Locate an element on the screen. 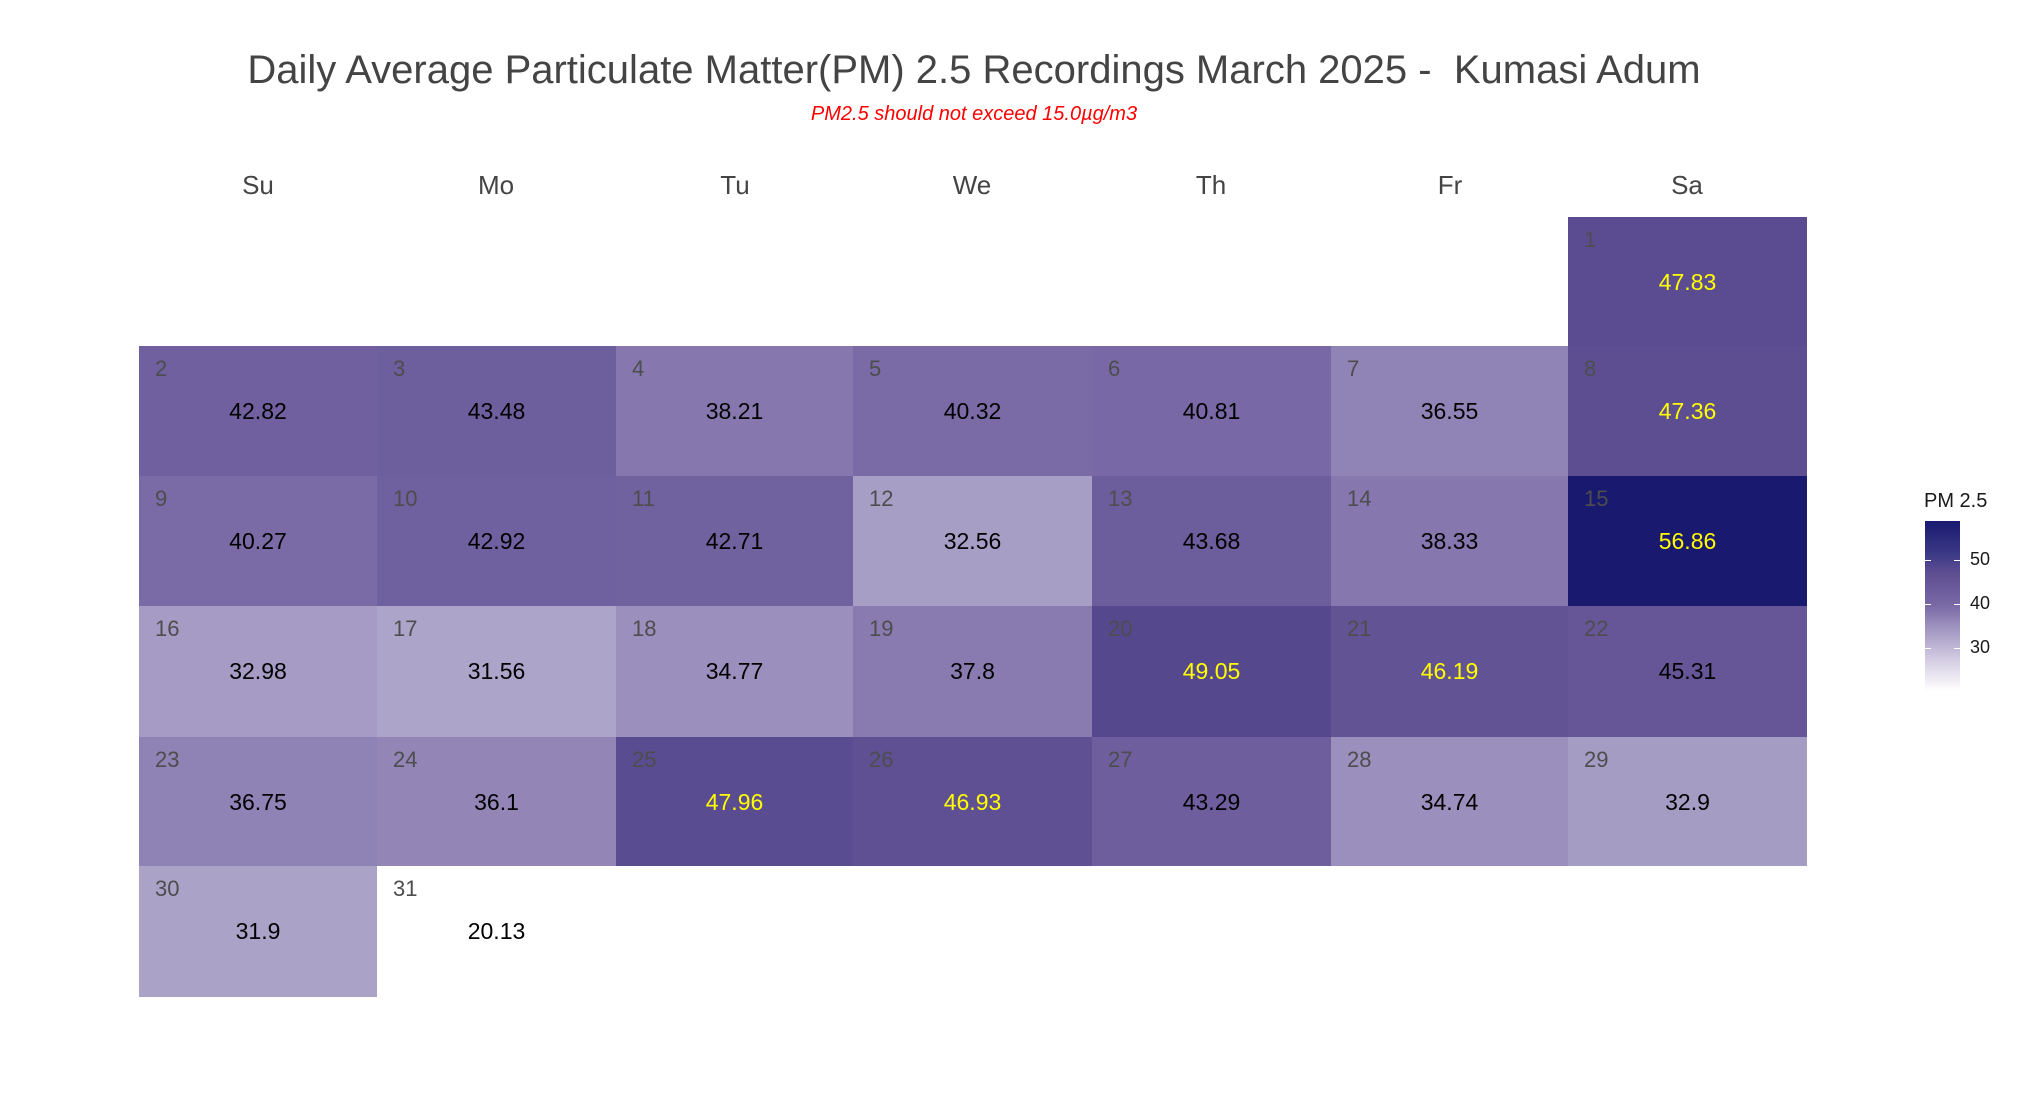 The image size is (2034, 1108). day-cell-11: 11 42.71 is located at coordinates (734, 541).